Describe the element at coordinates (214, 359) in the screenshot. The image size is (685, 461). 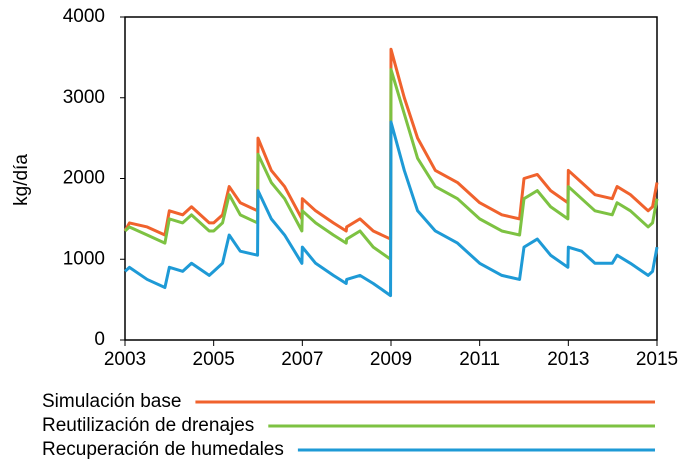
I see `x-tick-label: 2005` at that location.